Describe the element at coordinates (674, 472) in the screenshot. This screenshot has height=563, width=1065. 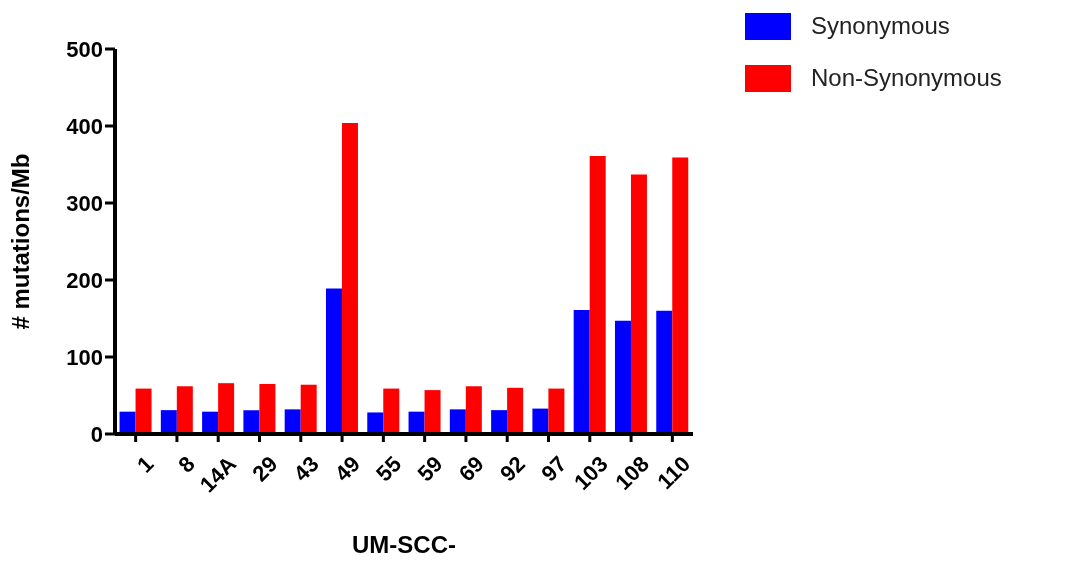
I see `x-tick-label: 110` at that location.